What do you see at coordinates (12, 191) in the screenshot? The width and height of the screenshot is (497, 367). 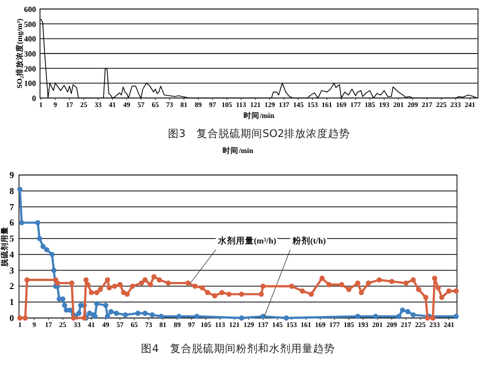 I see `y-tick-label: 8` at bounding box center [12, 191].